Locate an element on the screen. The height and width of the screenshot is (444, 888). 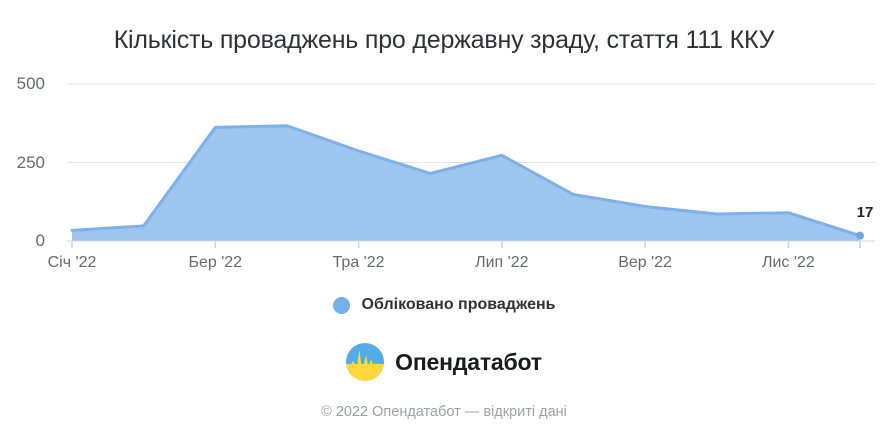
y-axis-label: 500 is located at coordinates (30, 83).